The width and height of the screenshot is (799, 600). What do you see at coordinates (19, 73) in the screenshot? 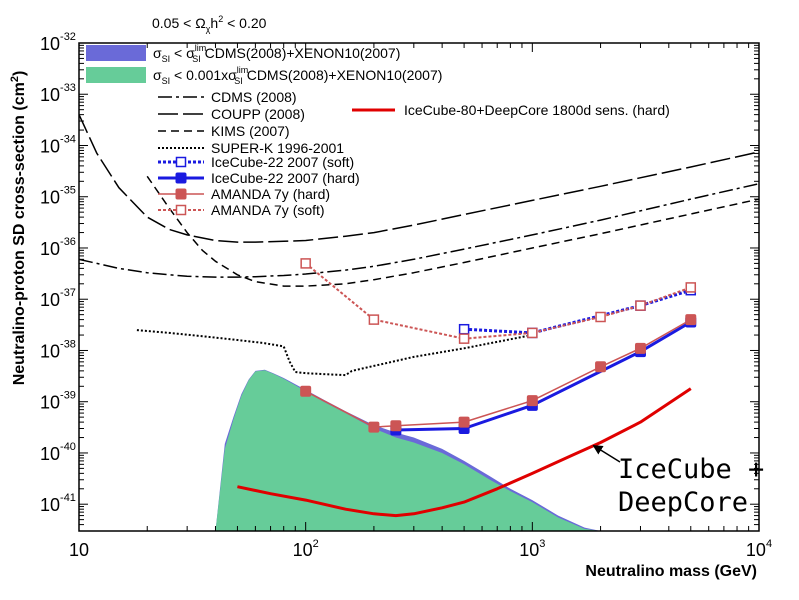
I see `y-axis-label-close: )` at bounding box center [19, 73].